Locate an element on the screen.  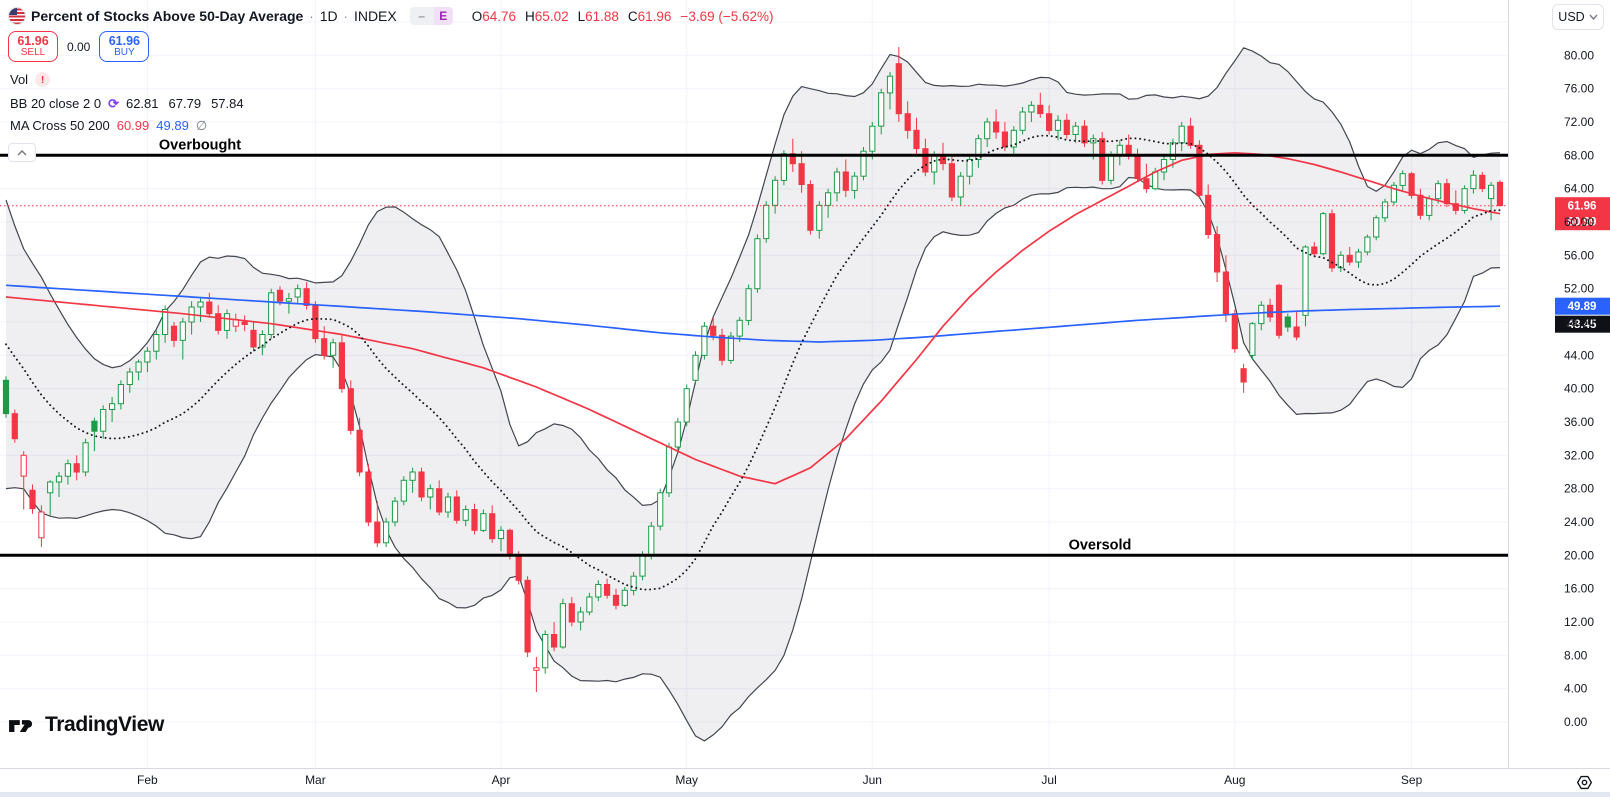
svg-text: 61.96 is located at coordinates (1582, 207).